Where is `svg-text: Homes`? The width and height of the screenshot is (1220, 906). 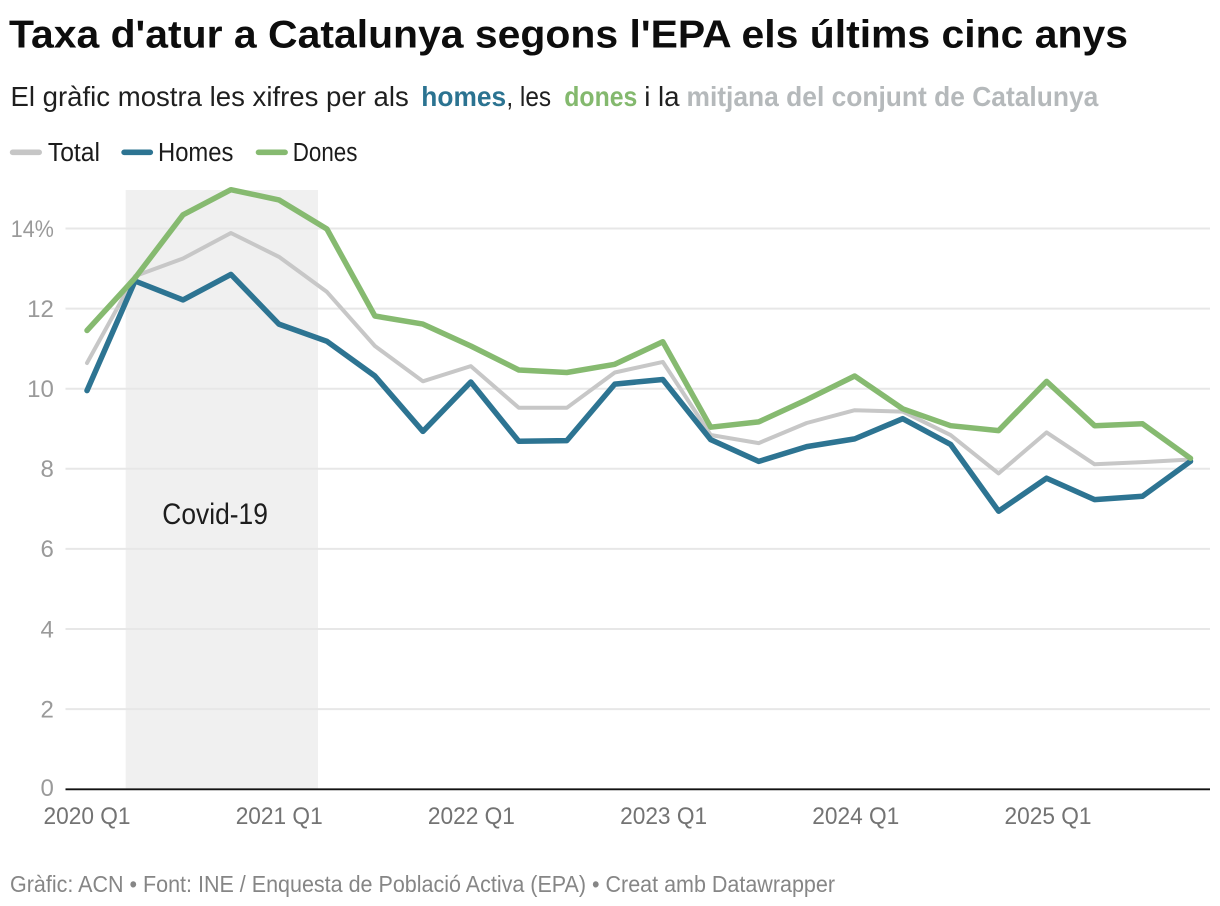
svg-text: Homes is located at coordinates (195, 153).